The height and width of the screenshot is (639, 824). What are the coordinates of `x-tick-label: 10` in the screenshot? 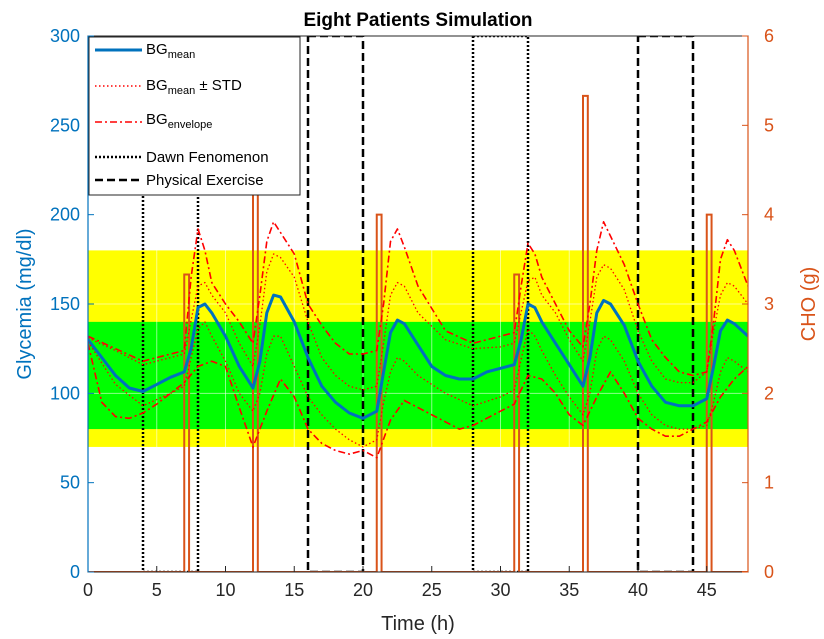 It's located at (225, 590).